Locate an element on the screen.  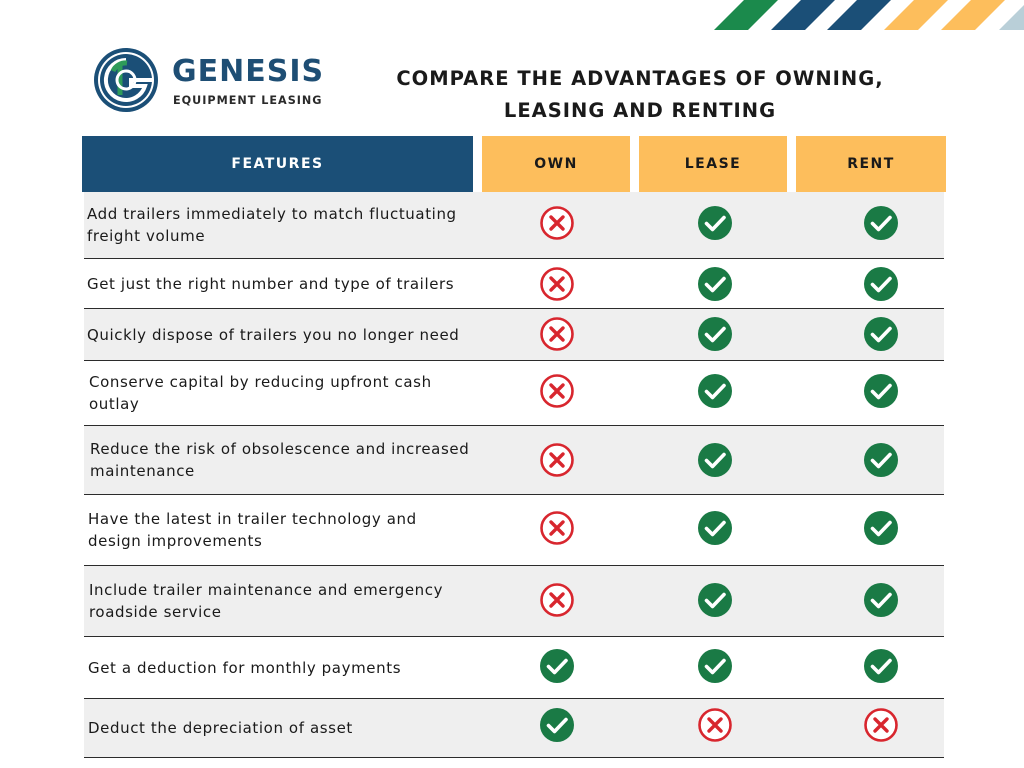
table-row: Get a deduction for monthly payments is located at coordinates (514, 668).